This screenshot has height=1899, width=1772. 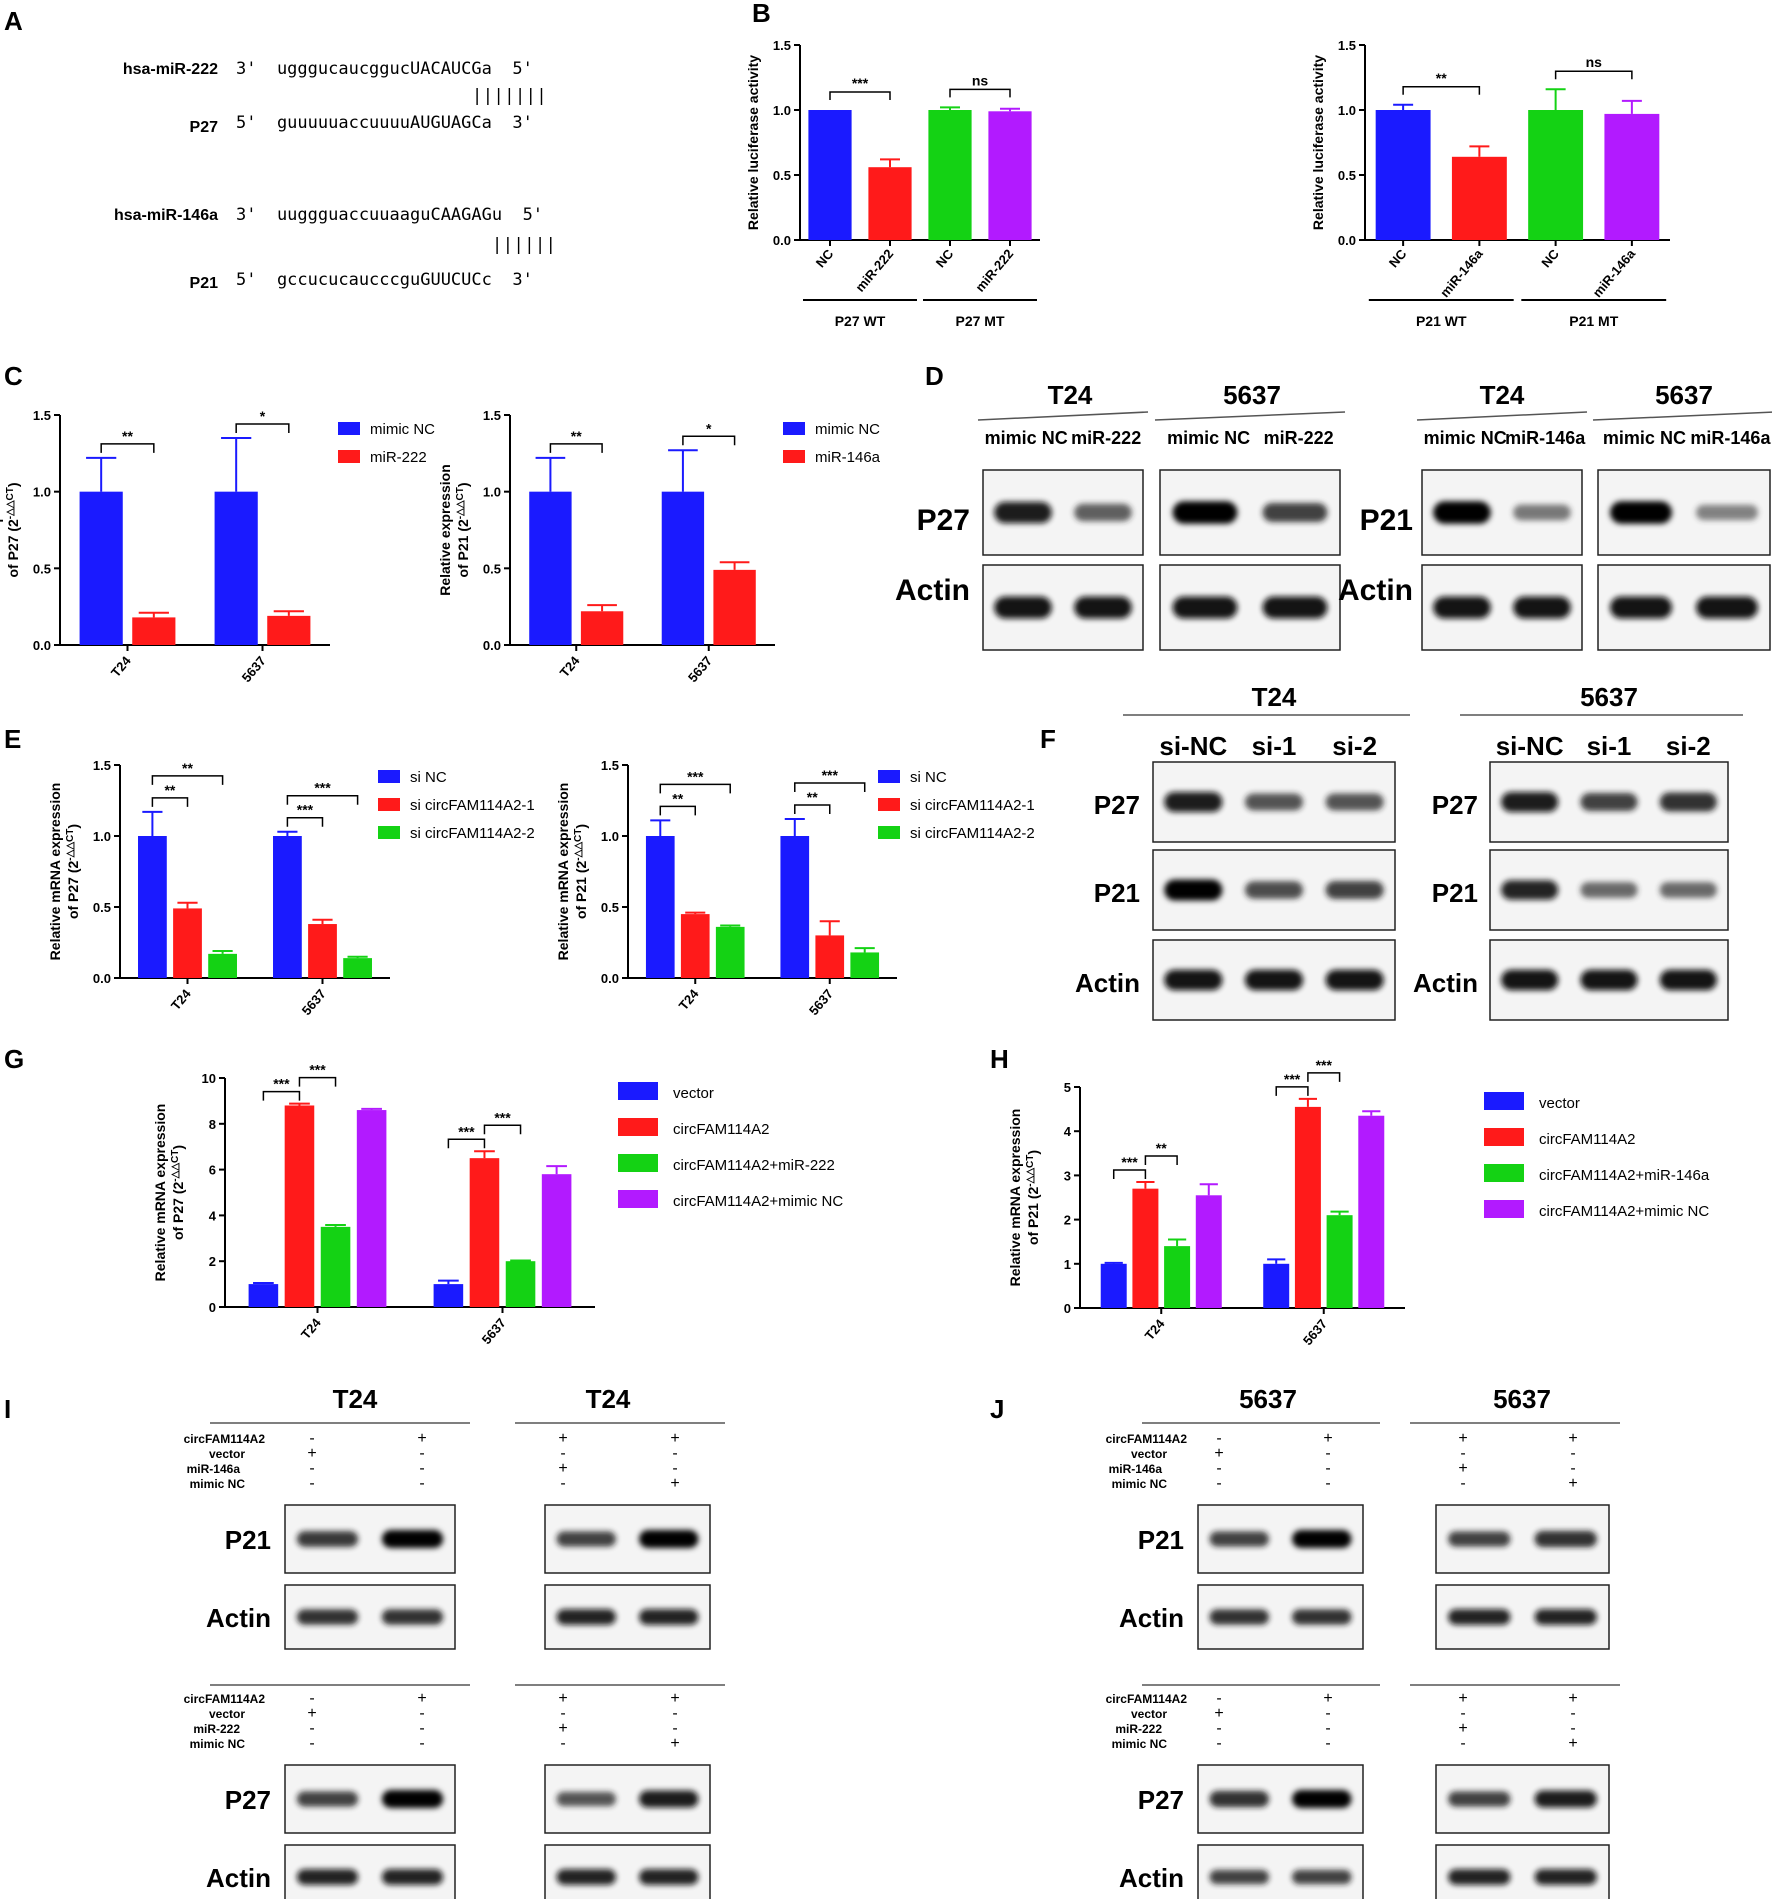 I want to click on legend-label: si circFAM114A2-2, so click(x=972, y=833).